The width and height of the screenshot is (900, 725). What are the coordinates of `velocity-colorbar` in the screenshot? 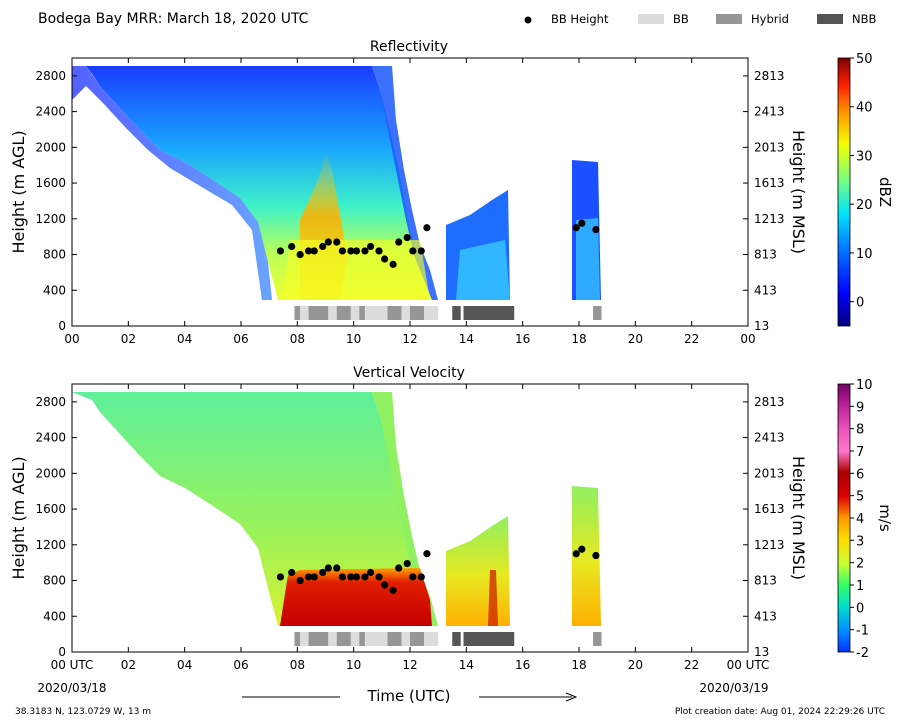 It's located at (844, 518).